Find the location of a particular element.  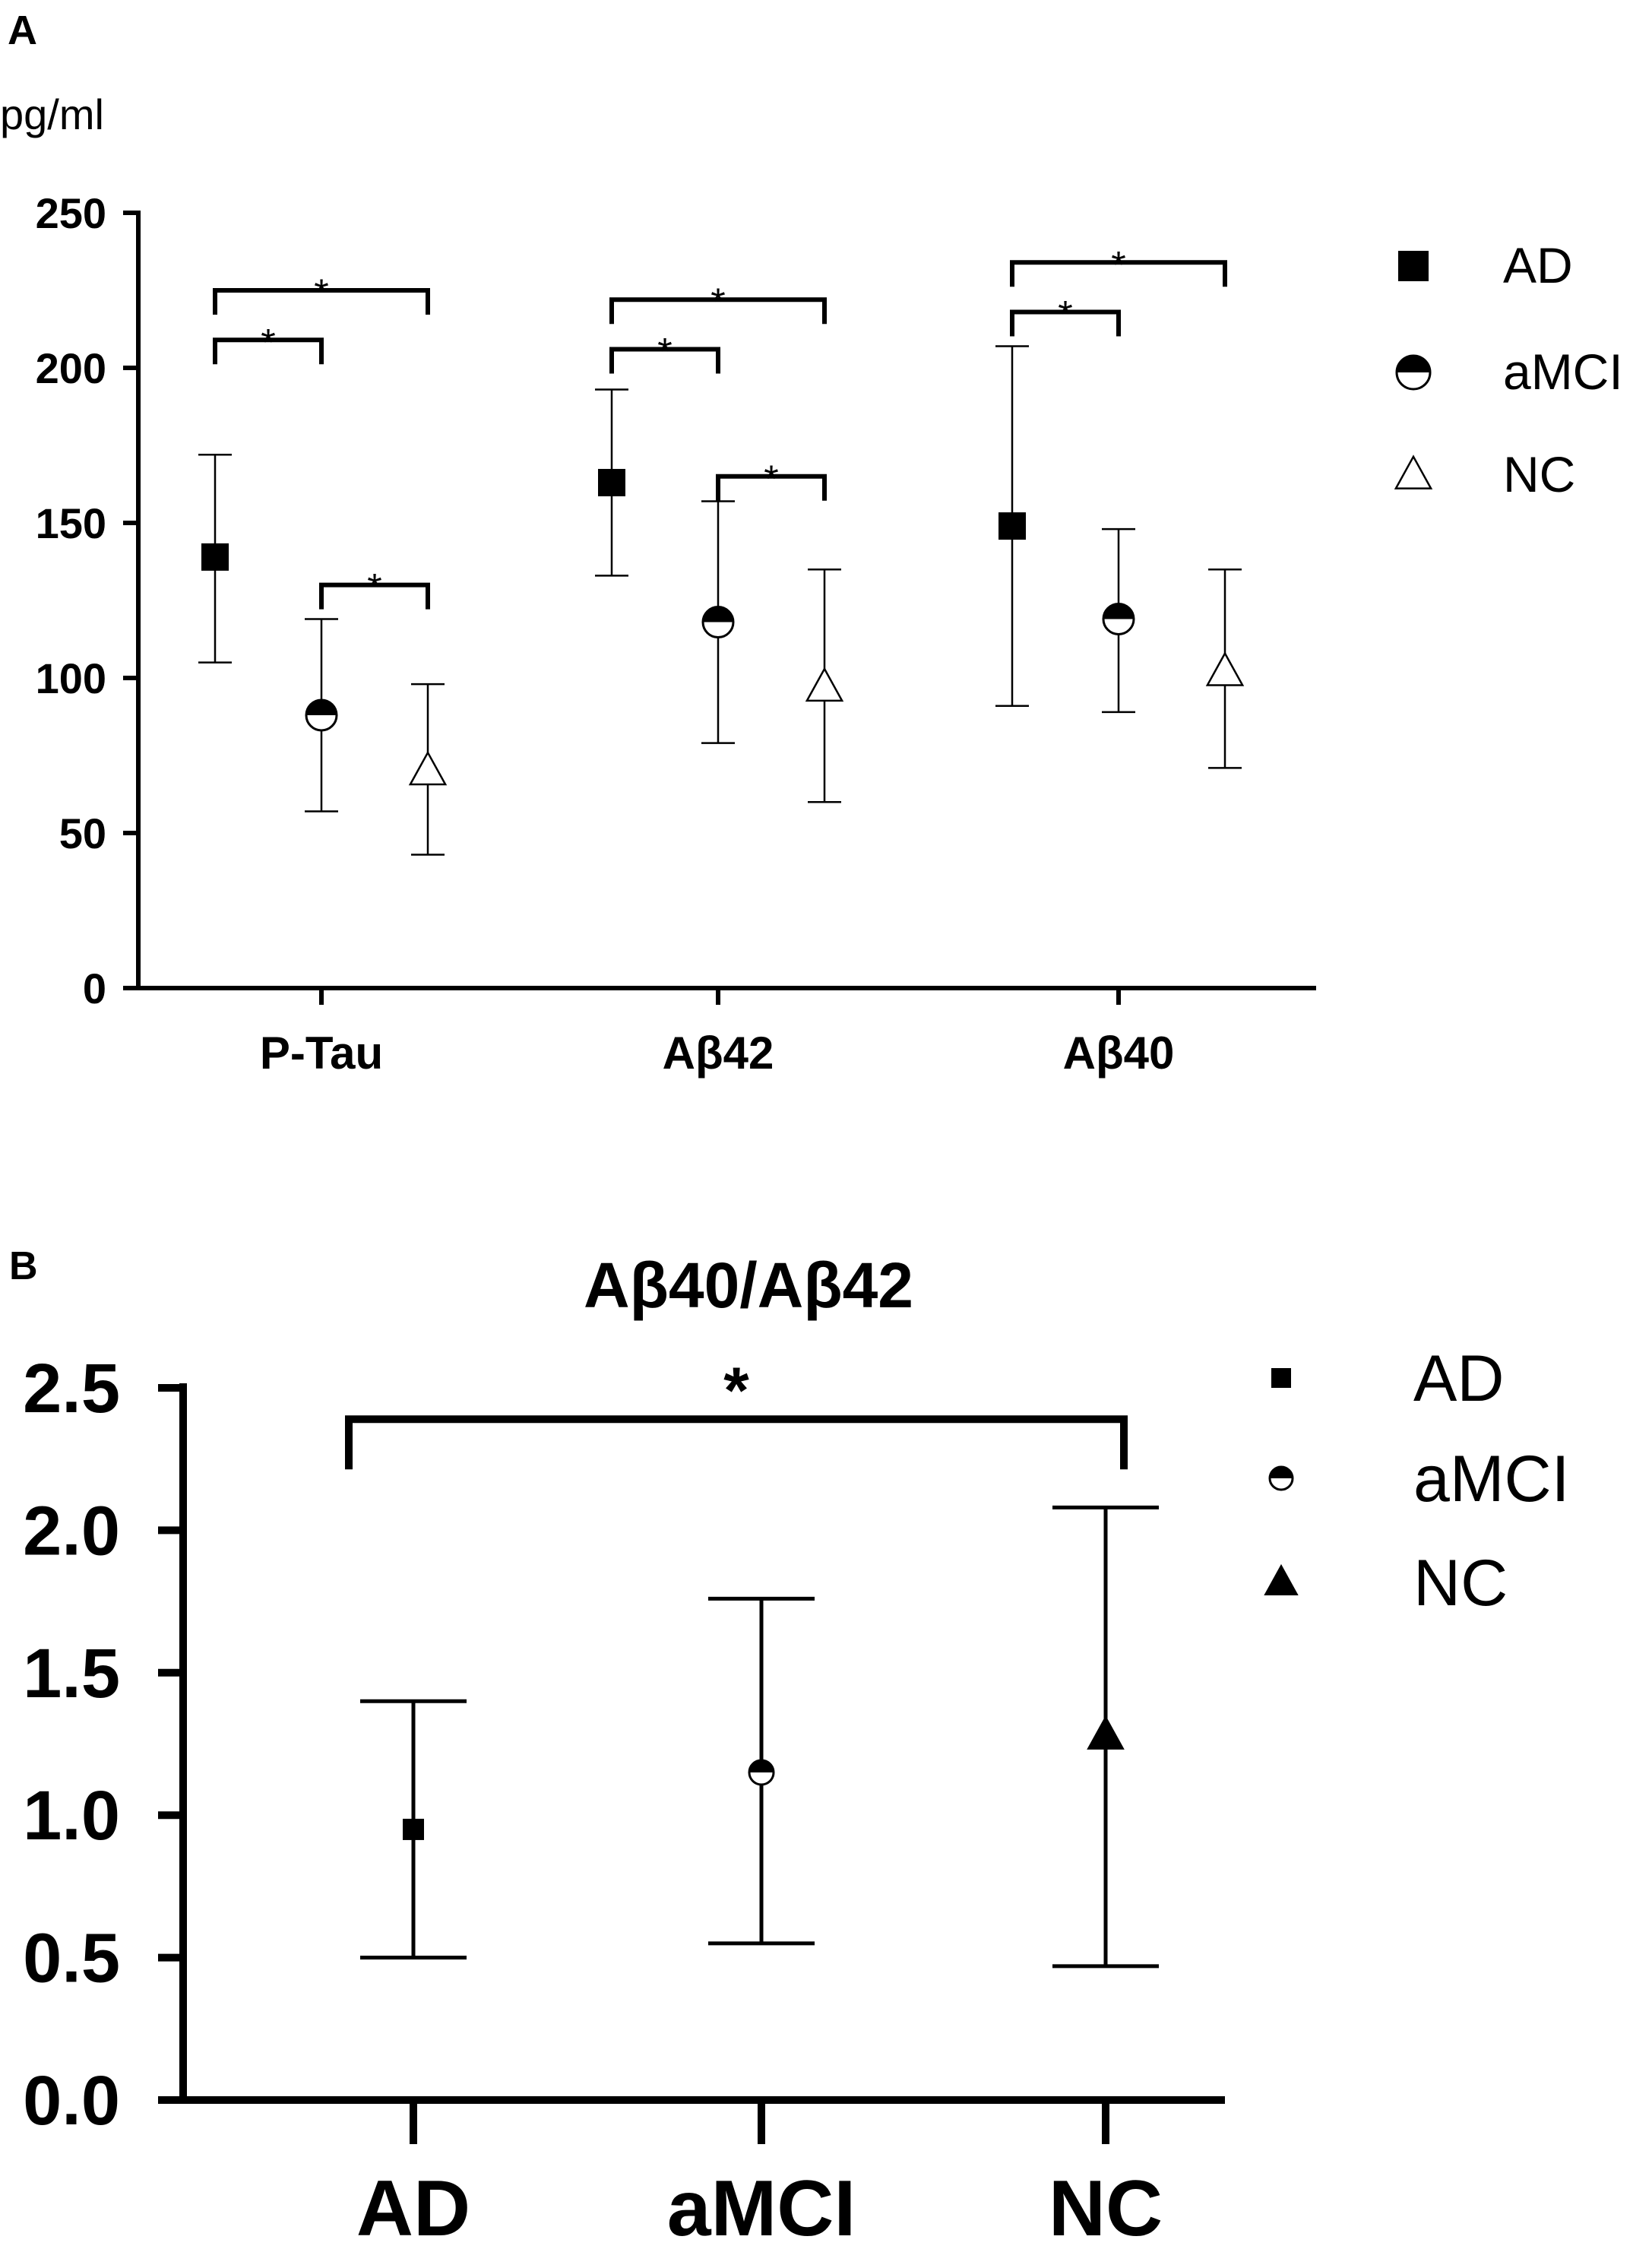

panel-b-label: B is located at coordinates (23, 1266).